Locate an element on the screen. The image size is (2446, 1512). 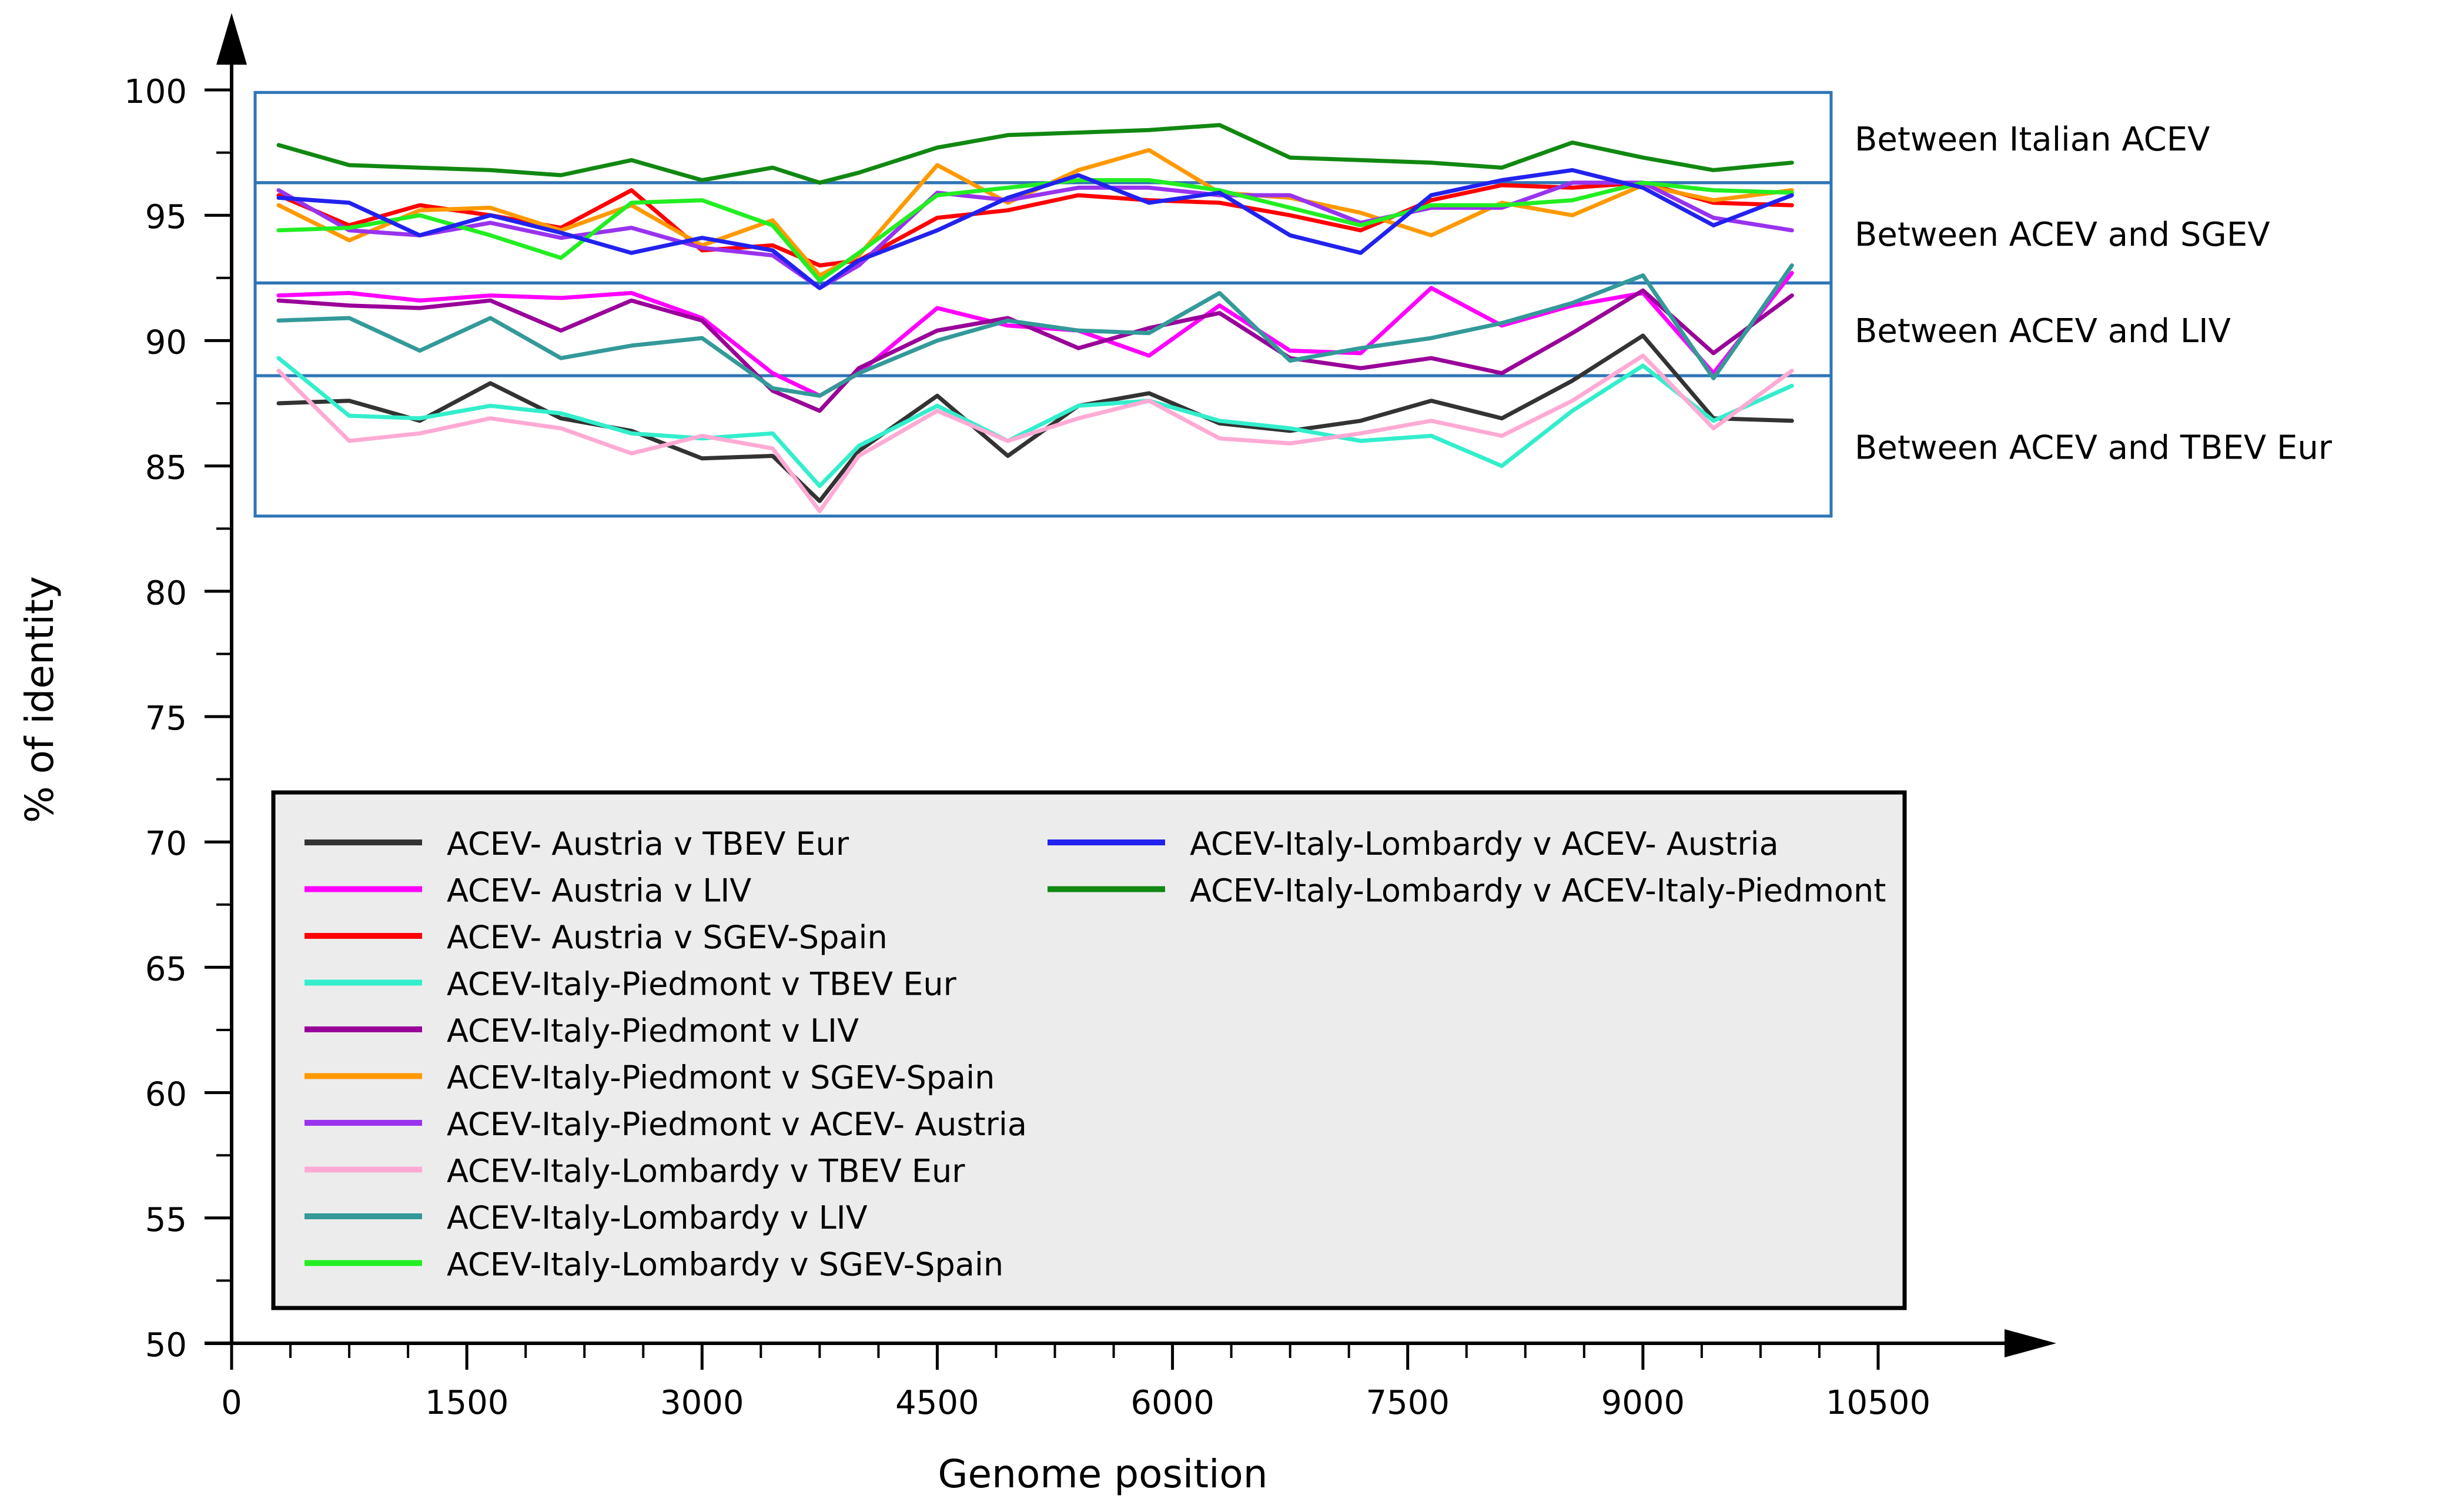
legend-label: ACEV-Italy-Lombardy v ACEV- Austria is located at coordinates (1484, 844).